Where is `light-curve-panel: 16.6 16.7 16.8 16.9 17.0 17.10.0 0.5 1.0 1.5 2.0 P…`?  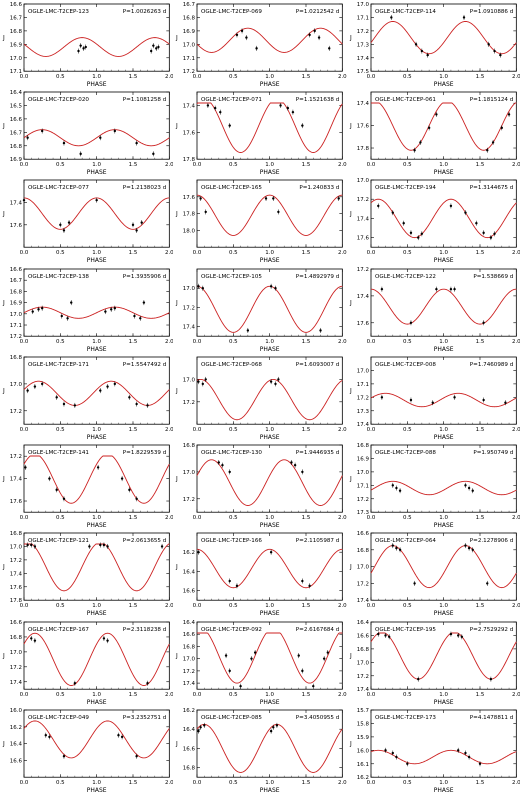 light-curve-panel: 16.6 16.7 16.8 16.9 17.0 17.10.0 0.5 1.0 1.5 2.0 P… is located at coordinates (87, 45).